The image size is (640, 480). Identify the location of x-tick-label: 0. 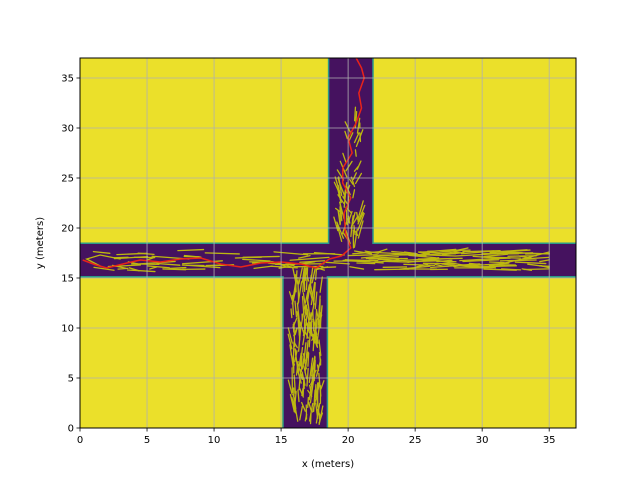
(80, 440).